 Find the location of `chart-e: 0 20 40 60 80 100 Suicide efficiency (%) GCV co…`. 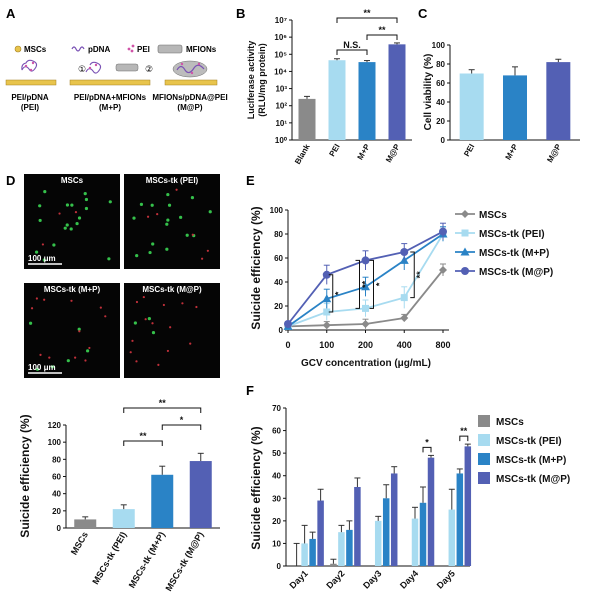

chart-e: 0 20 40 60 80 100 Suicide efficiency (%) GCV co… is located at coordinates (401, 287).